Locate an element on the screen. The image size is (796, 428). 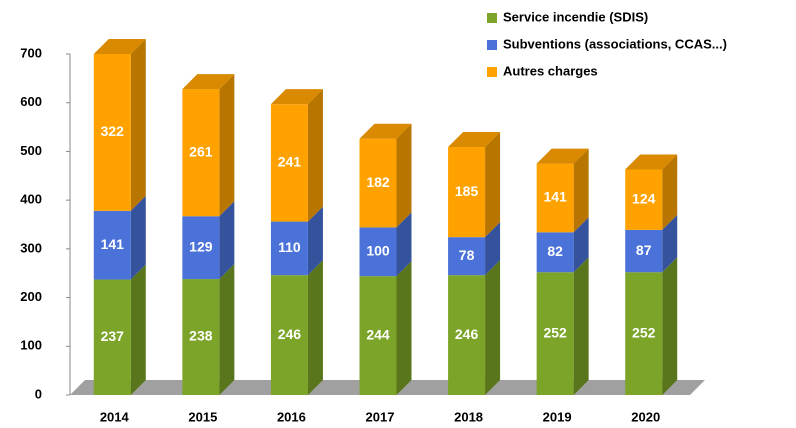
value-label: 100 is located at coordinates (378, 250).